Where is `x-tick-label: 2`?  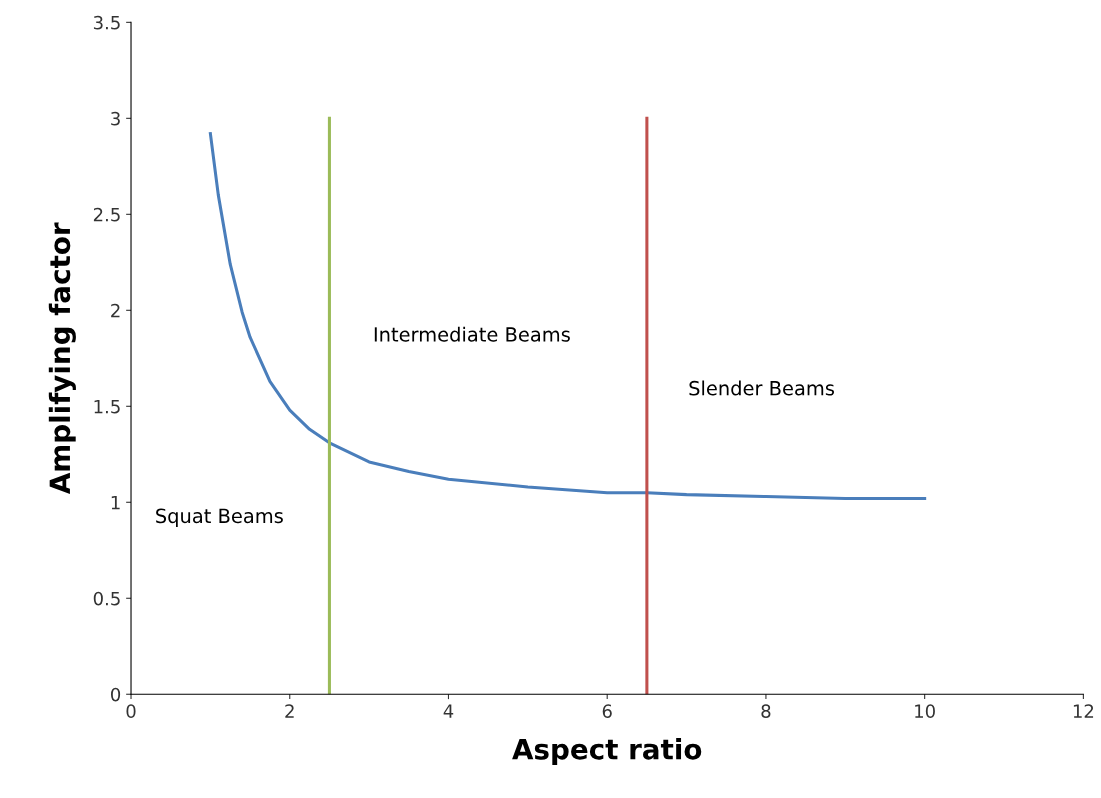
x-tick-label: 2 is located at coordinates (289, 711).